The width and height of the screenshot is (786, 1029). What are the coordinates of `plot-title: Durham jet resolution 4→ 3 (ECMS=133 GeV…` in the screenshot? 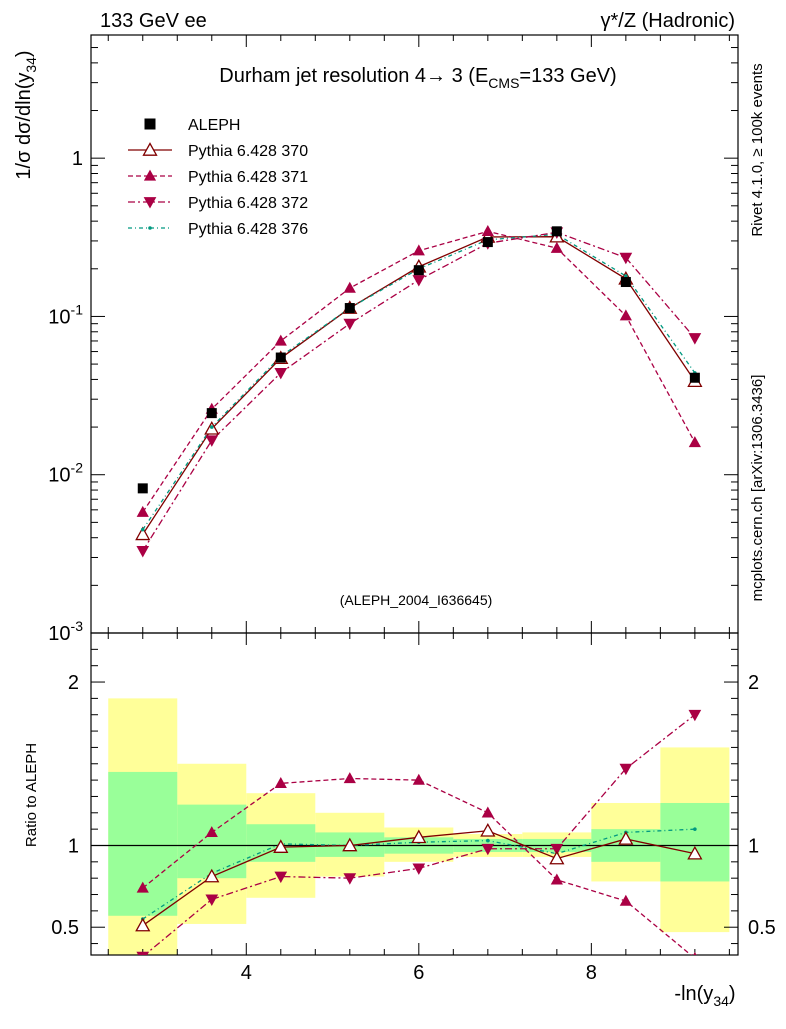 It's located at (417, 78).